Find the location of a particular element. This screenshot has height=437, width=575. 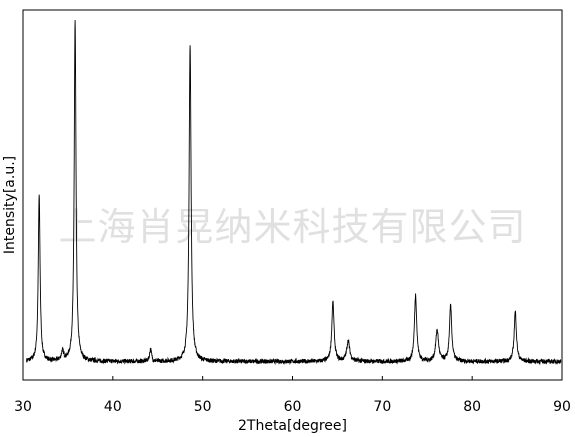

x-tick-label: 40 is located at coordinates (113, 407).